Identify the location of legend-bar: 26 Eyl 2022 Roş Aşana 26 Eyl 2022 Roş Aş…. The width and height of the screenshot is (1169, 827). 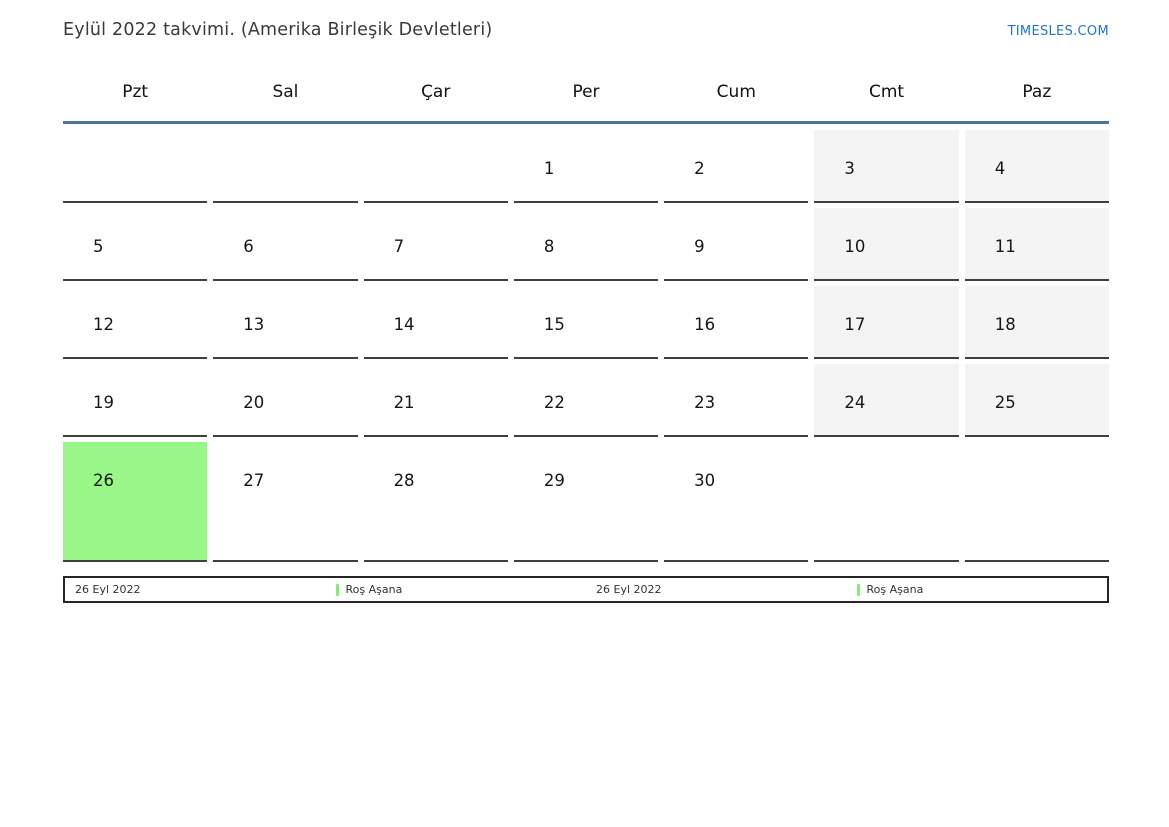
(586, 589).